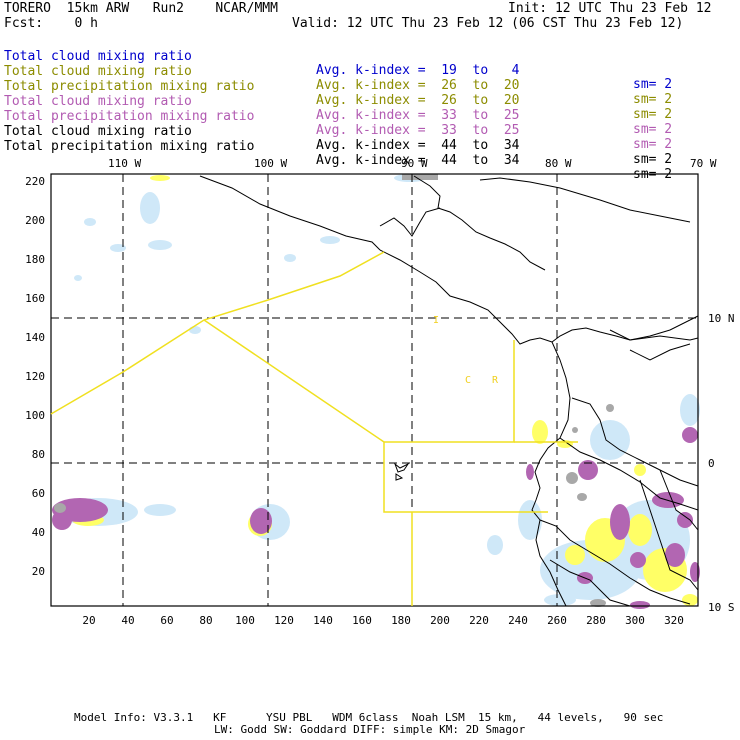  I want to click on lon-label: 80 W, so click(558, 163).